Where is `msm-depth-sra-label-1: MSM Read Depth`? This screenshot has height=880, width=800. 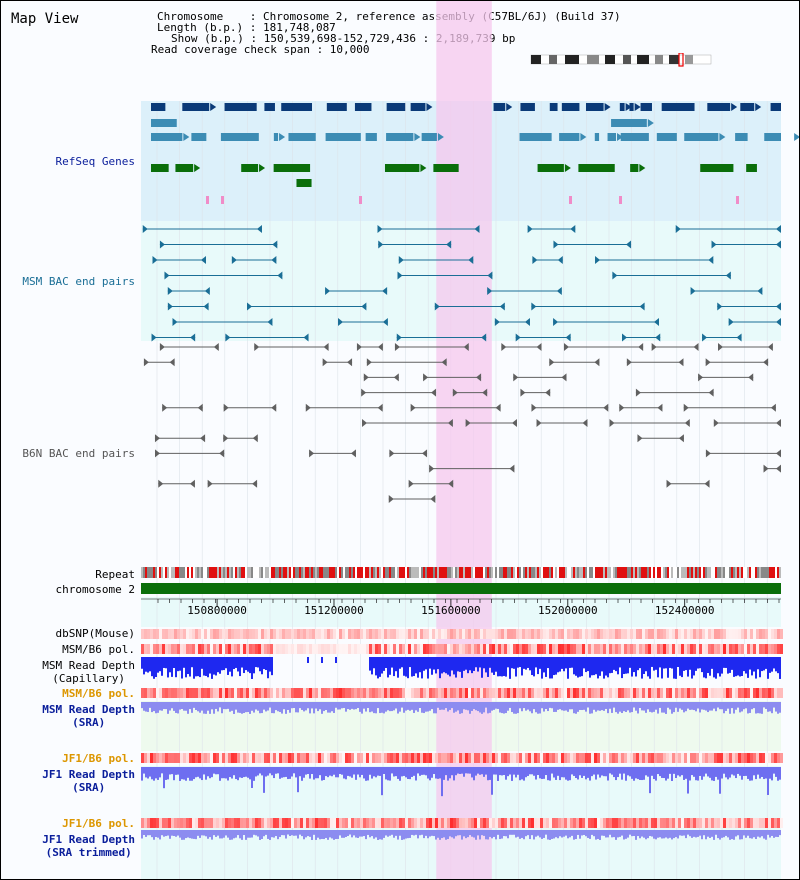
msm-depth-sra-label-1: MSM Read Depth is located at coordinates (88, 709).